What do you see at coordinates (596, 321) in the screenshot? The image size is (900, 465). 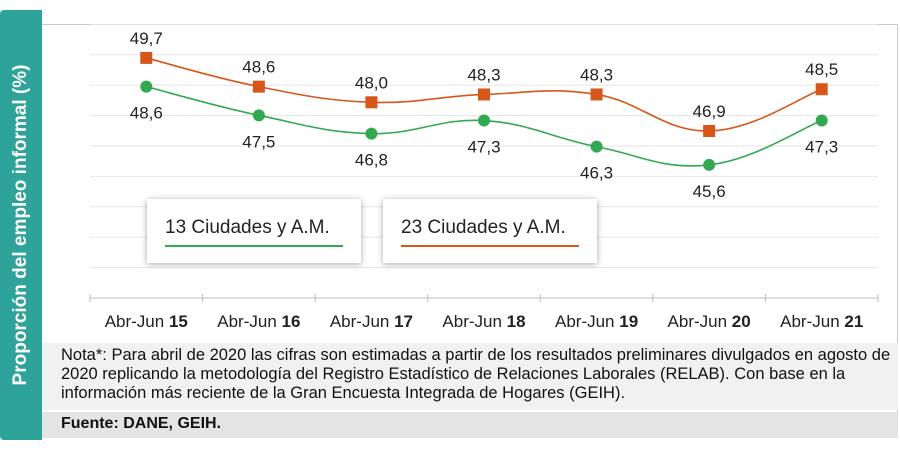 I see `x-tick-label: Abr-Jun 19` at bounding box center [596, 321].